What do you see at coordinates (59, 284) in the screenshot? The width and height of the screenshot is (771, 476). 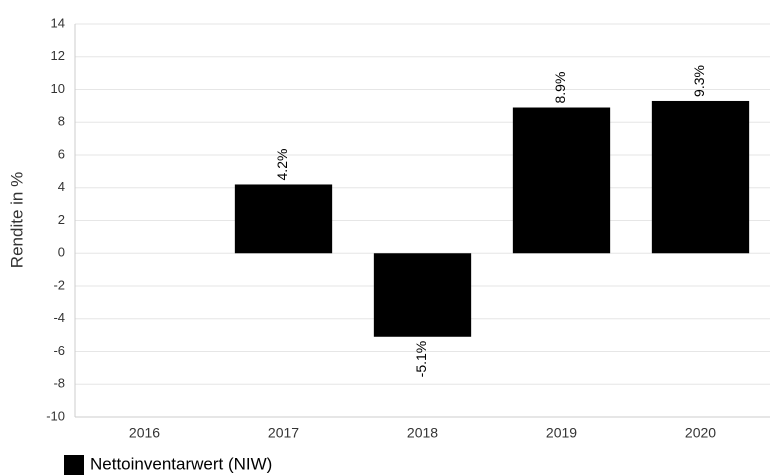 I see `y-tick-label: -2` at bounding box center [59, 284].